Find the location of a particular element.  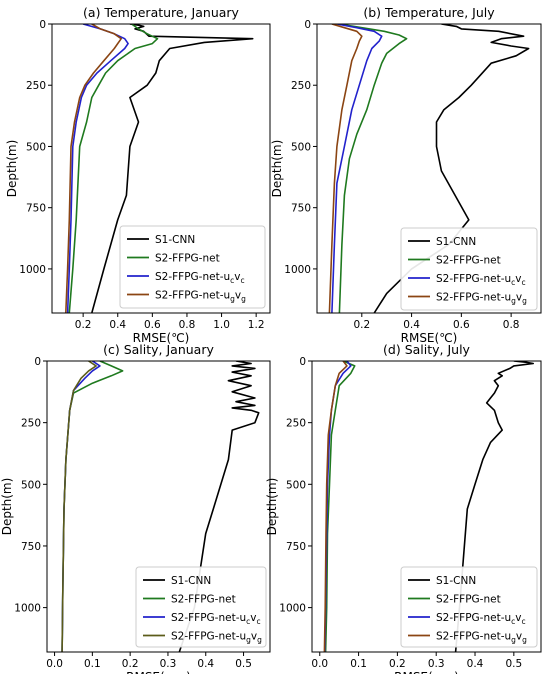

series-group is located at coordinates (159, 168).